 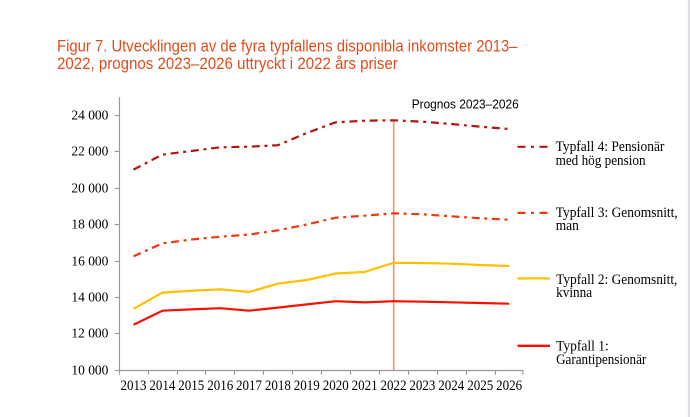 What do you see at coordinates (601, 161) in the screenshot?
I see `svg-text: med hög pension` at bounding box center [601, 161].